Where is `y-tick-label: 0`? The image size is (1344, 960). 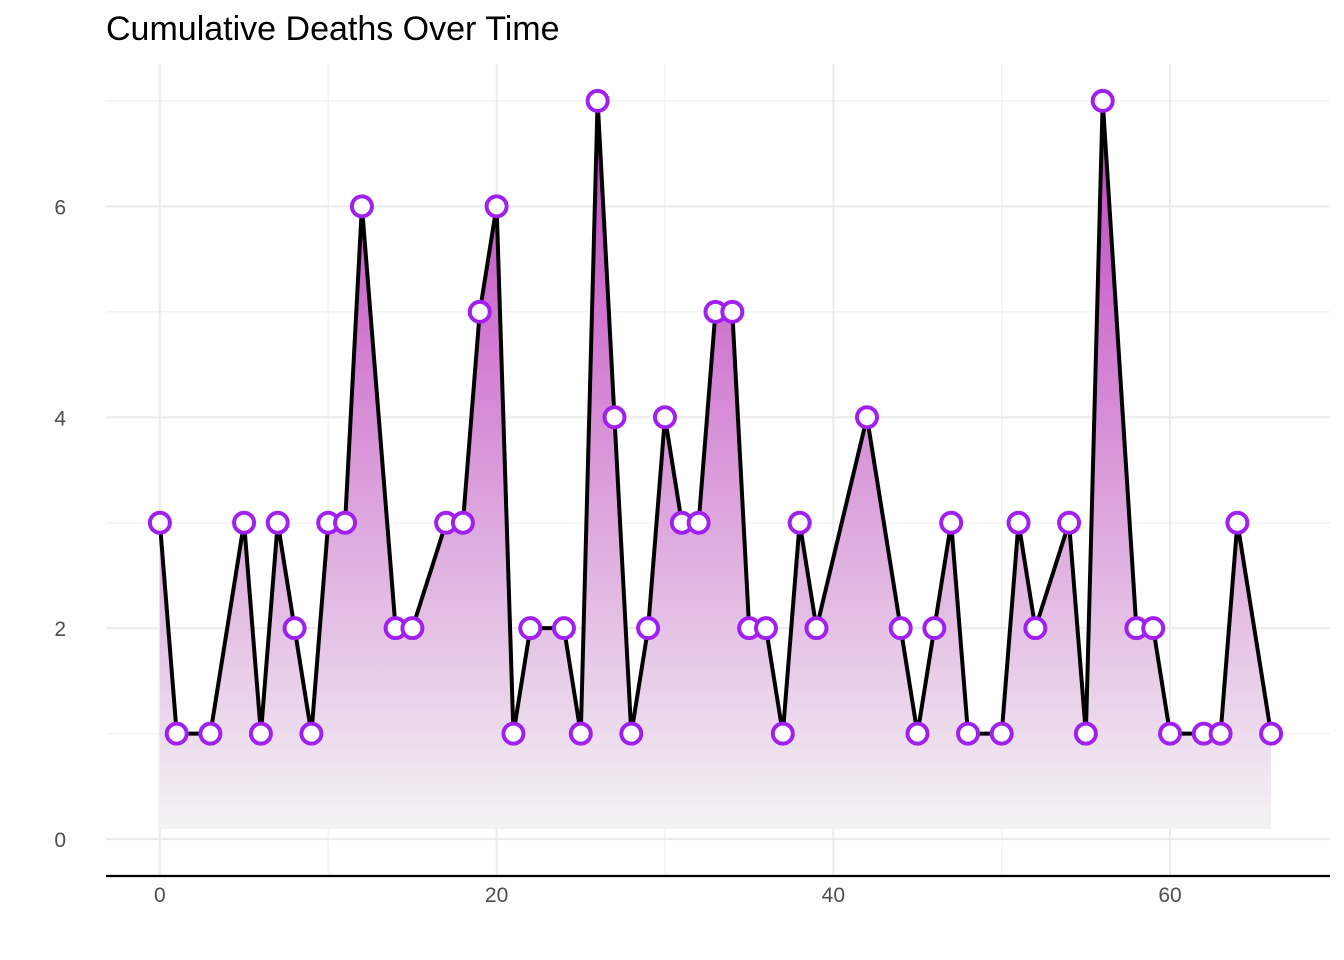
y-tick-label: 0 is located at coordinates (60, 840).